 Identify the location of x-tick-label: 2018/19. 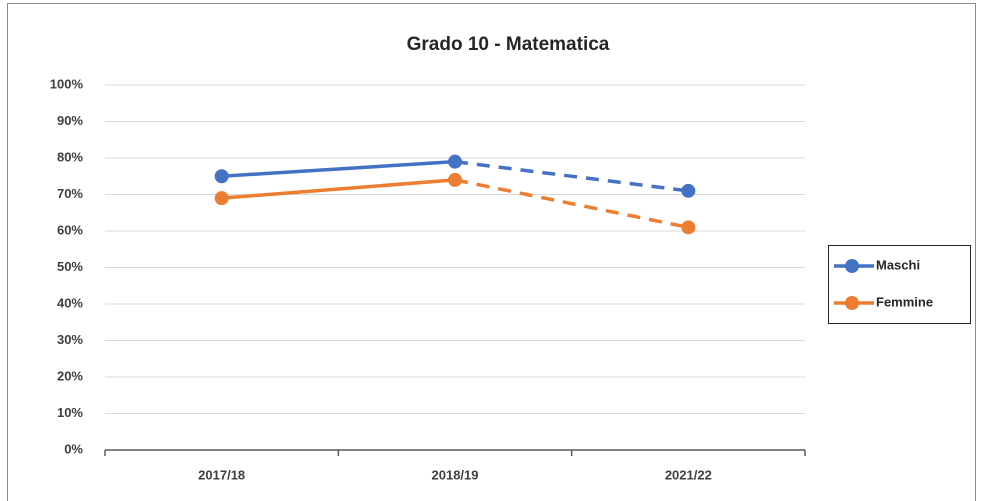
(455, 474).